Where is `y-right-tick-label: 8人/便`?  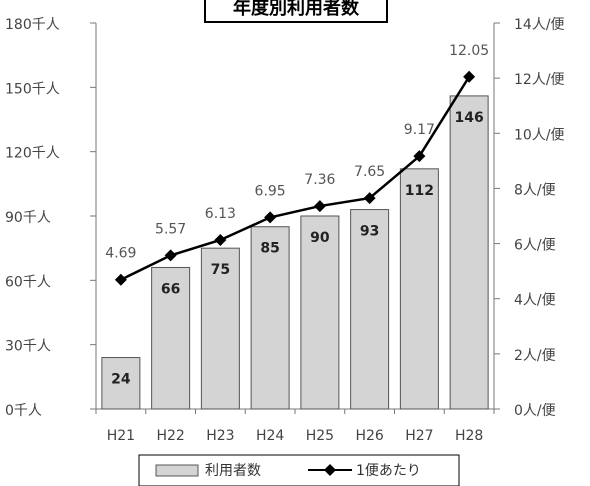
y-right-tick-label: 8人/便 is located at coordinates (535, 190).